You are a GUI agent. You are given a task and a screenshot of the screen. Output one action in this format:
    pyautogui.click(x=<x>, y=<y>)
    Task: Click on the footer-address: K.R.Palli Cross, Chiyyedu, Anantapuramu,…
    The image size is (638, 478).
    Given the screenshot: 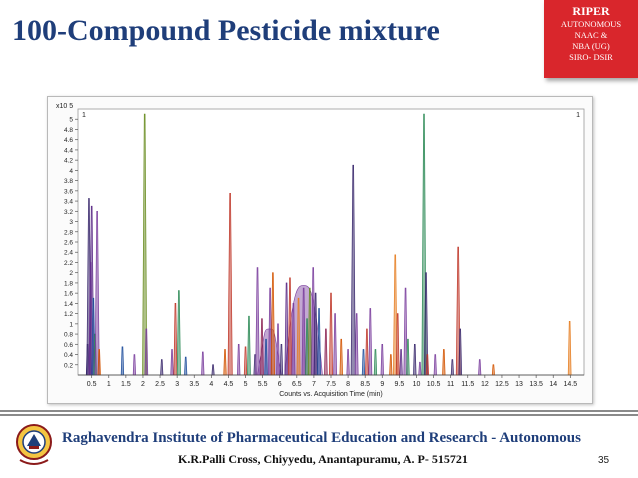 What is the action you would take?
    pyautogui.click(x=323, y=459)
    